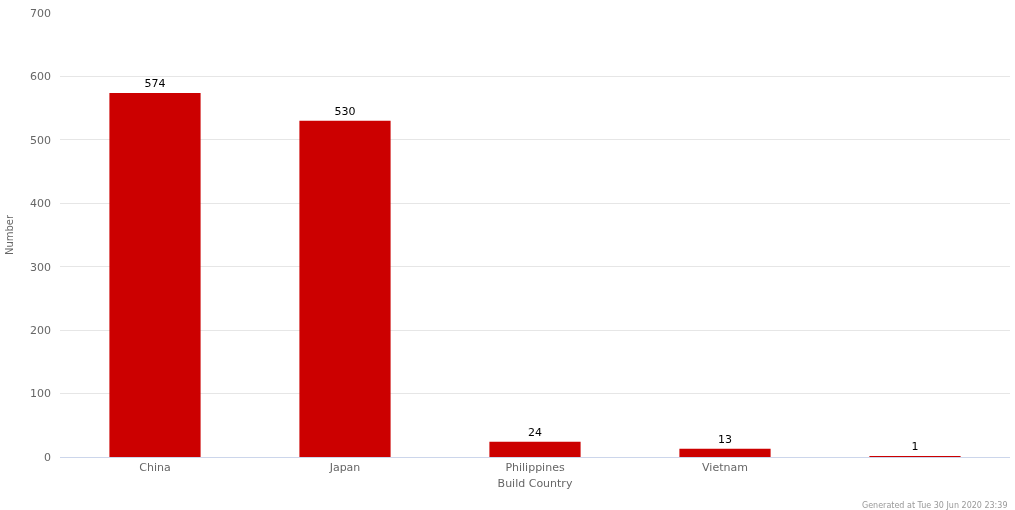  What do you see at coordinates (47, 457) in the screenshot?
I see `y-tick-label: 0` at bounding box center [47, 457].